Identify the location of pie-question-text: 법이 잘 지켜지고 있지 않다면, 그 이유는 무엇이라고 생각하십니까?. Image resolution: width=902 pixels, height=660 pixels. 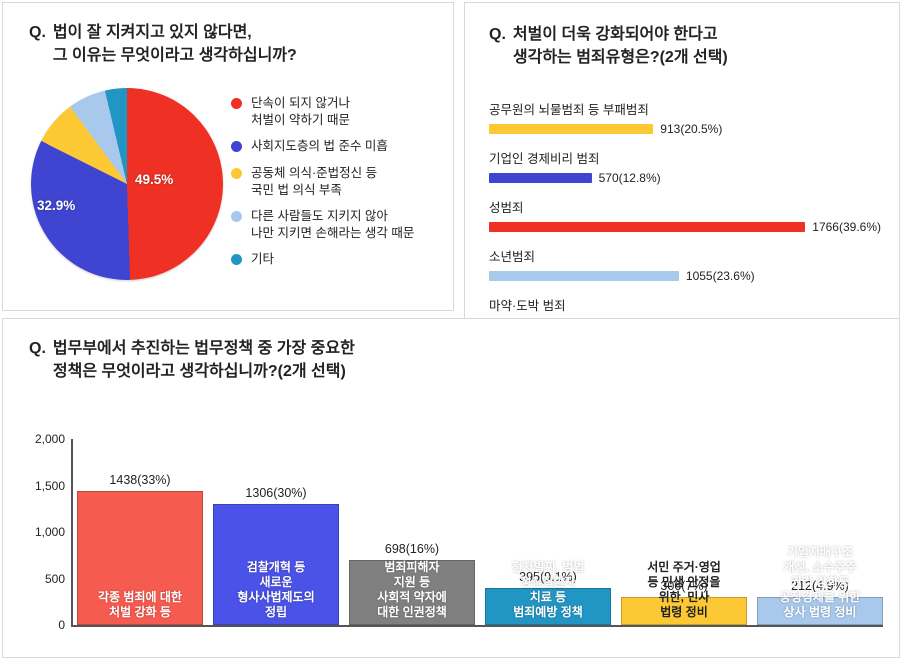
(174, 44).